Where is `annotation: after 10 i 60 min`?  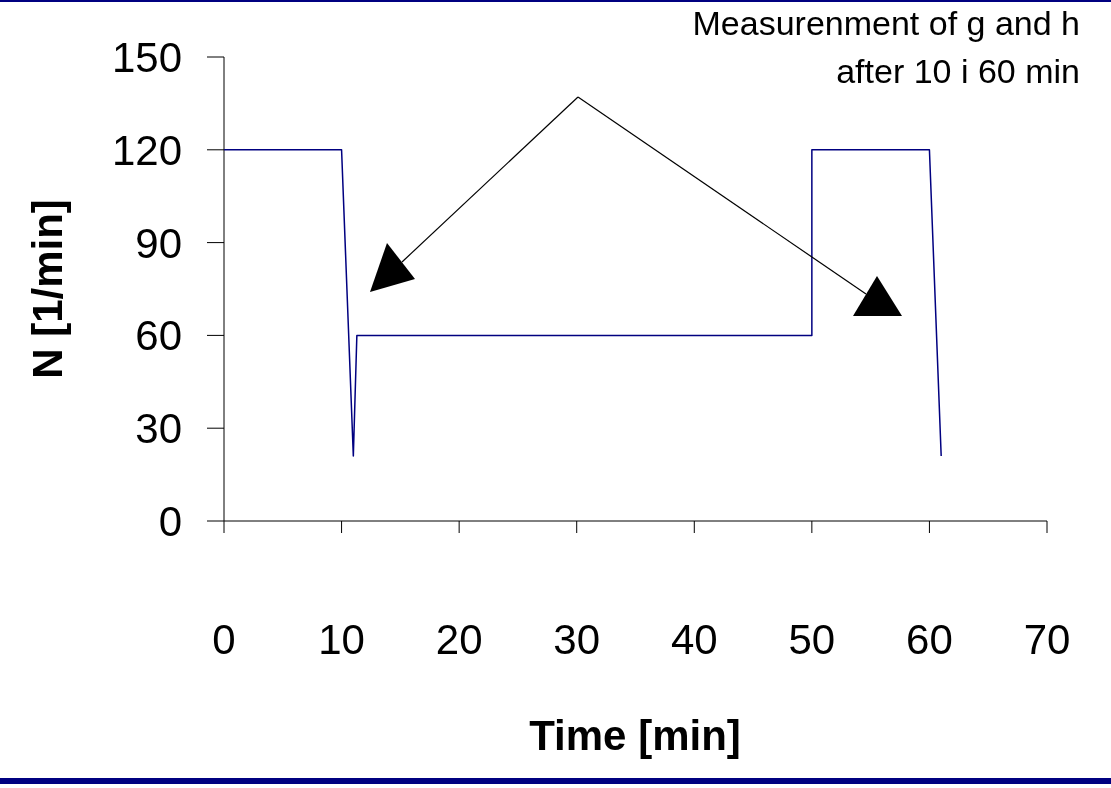
annotation: after 10 i 60 min is located at coordinates (958, 71).